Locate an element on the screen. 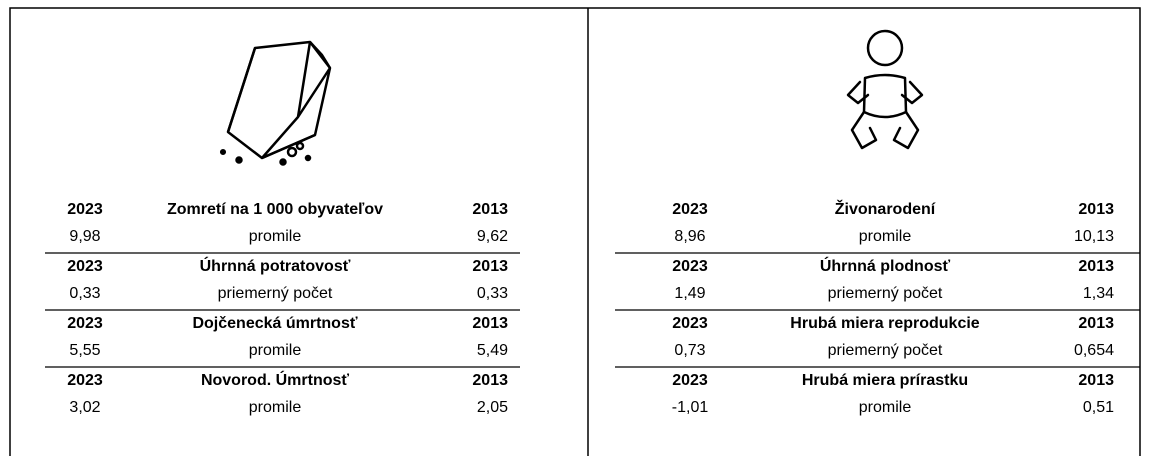  value: 10,13 is located at coordinates (1094, 236).